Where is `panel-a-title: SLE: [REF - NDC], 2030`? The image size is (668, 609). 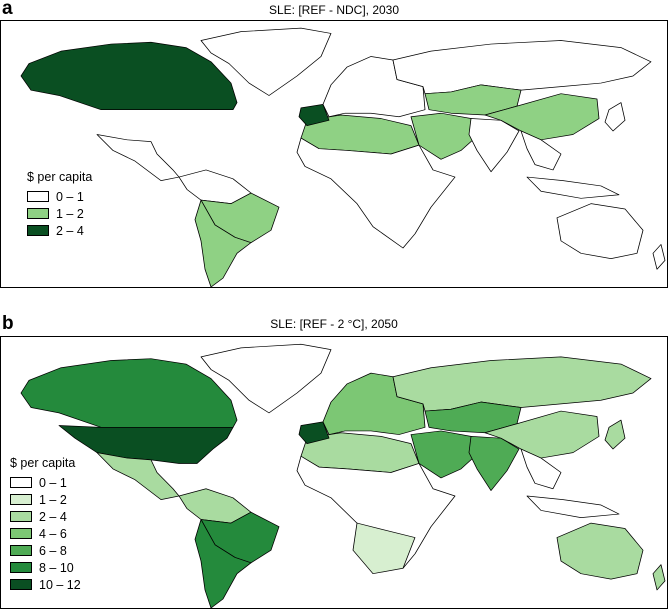 panel-a-title: SLE: [REF - NDC], 2030 is located at coordinates (334, 10).